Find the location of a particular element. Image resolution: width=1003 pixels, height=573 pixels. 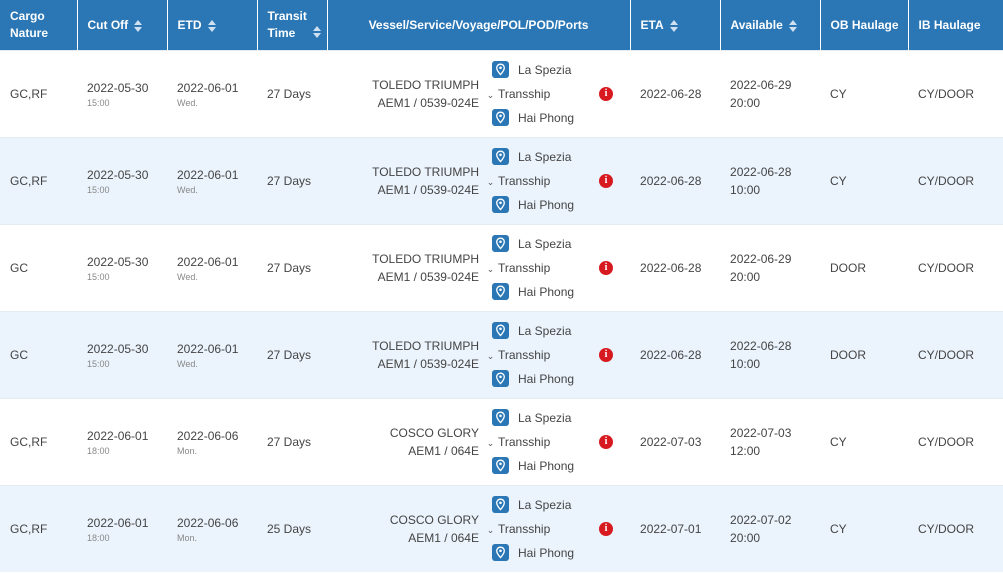

col-etd: ETD is located at coordinates (212, 25).